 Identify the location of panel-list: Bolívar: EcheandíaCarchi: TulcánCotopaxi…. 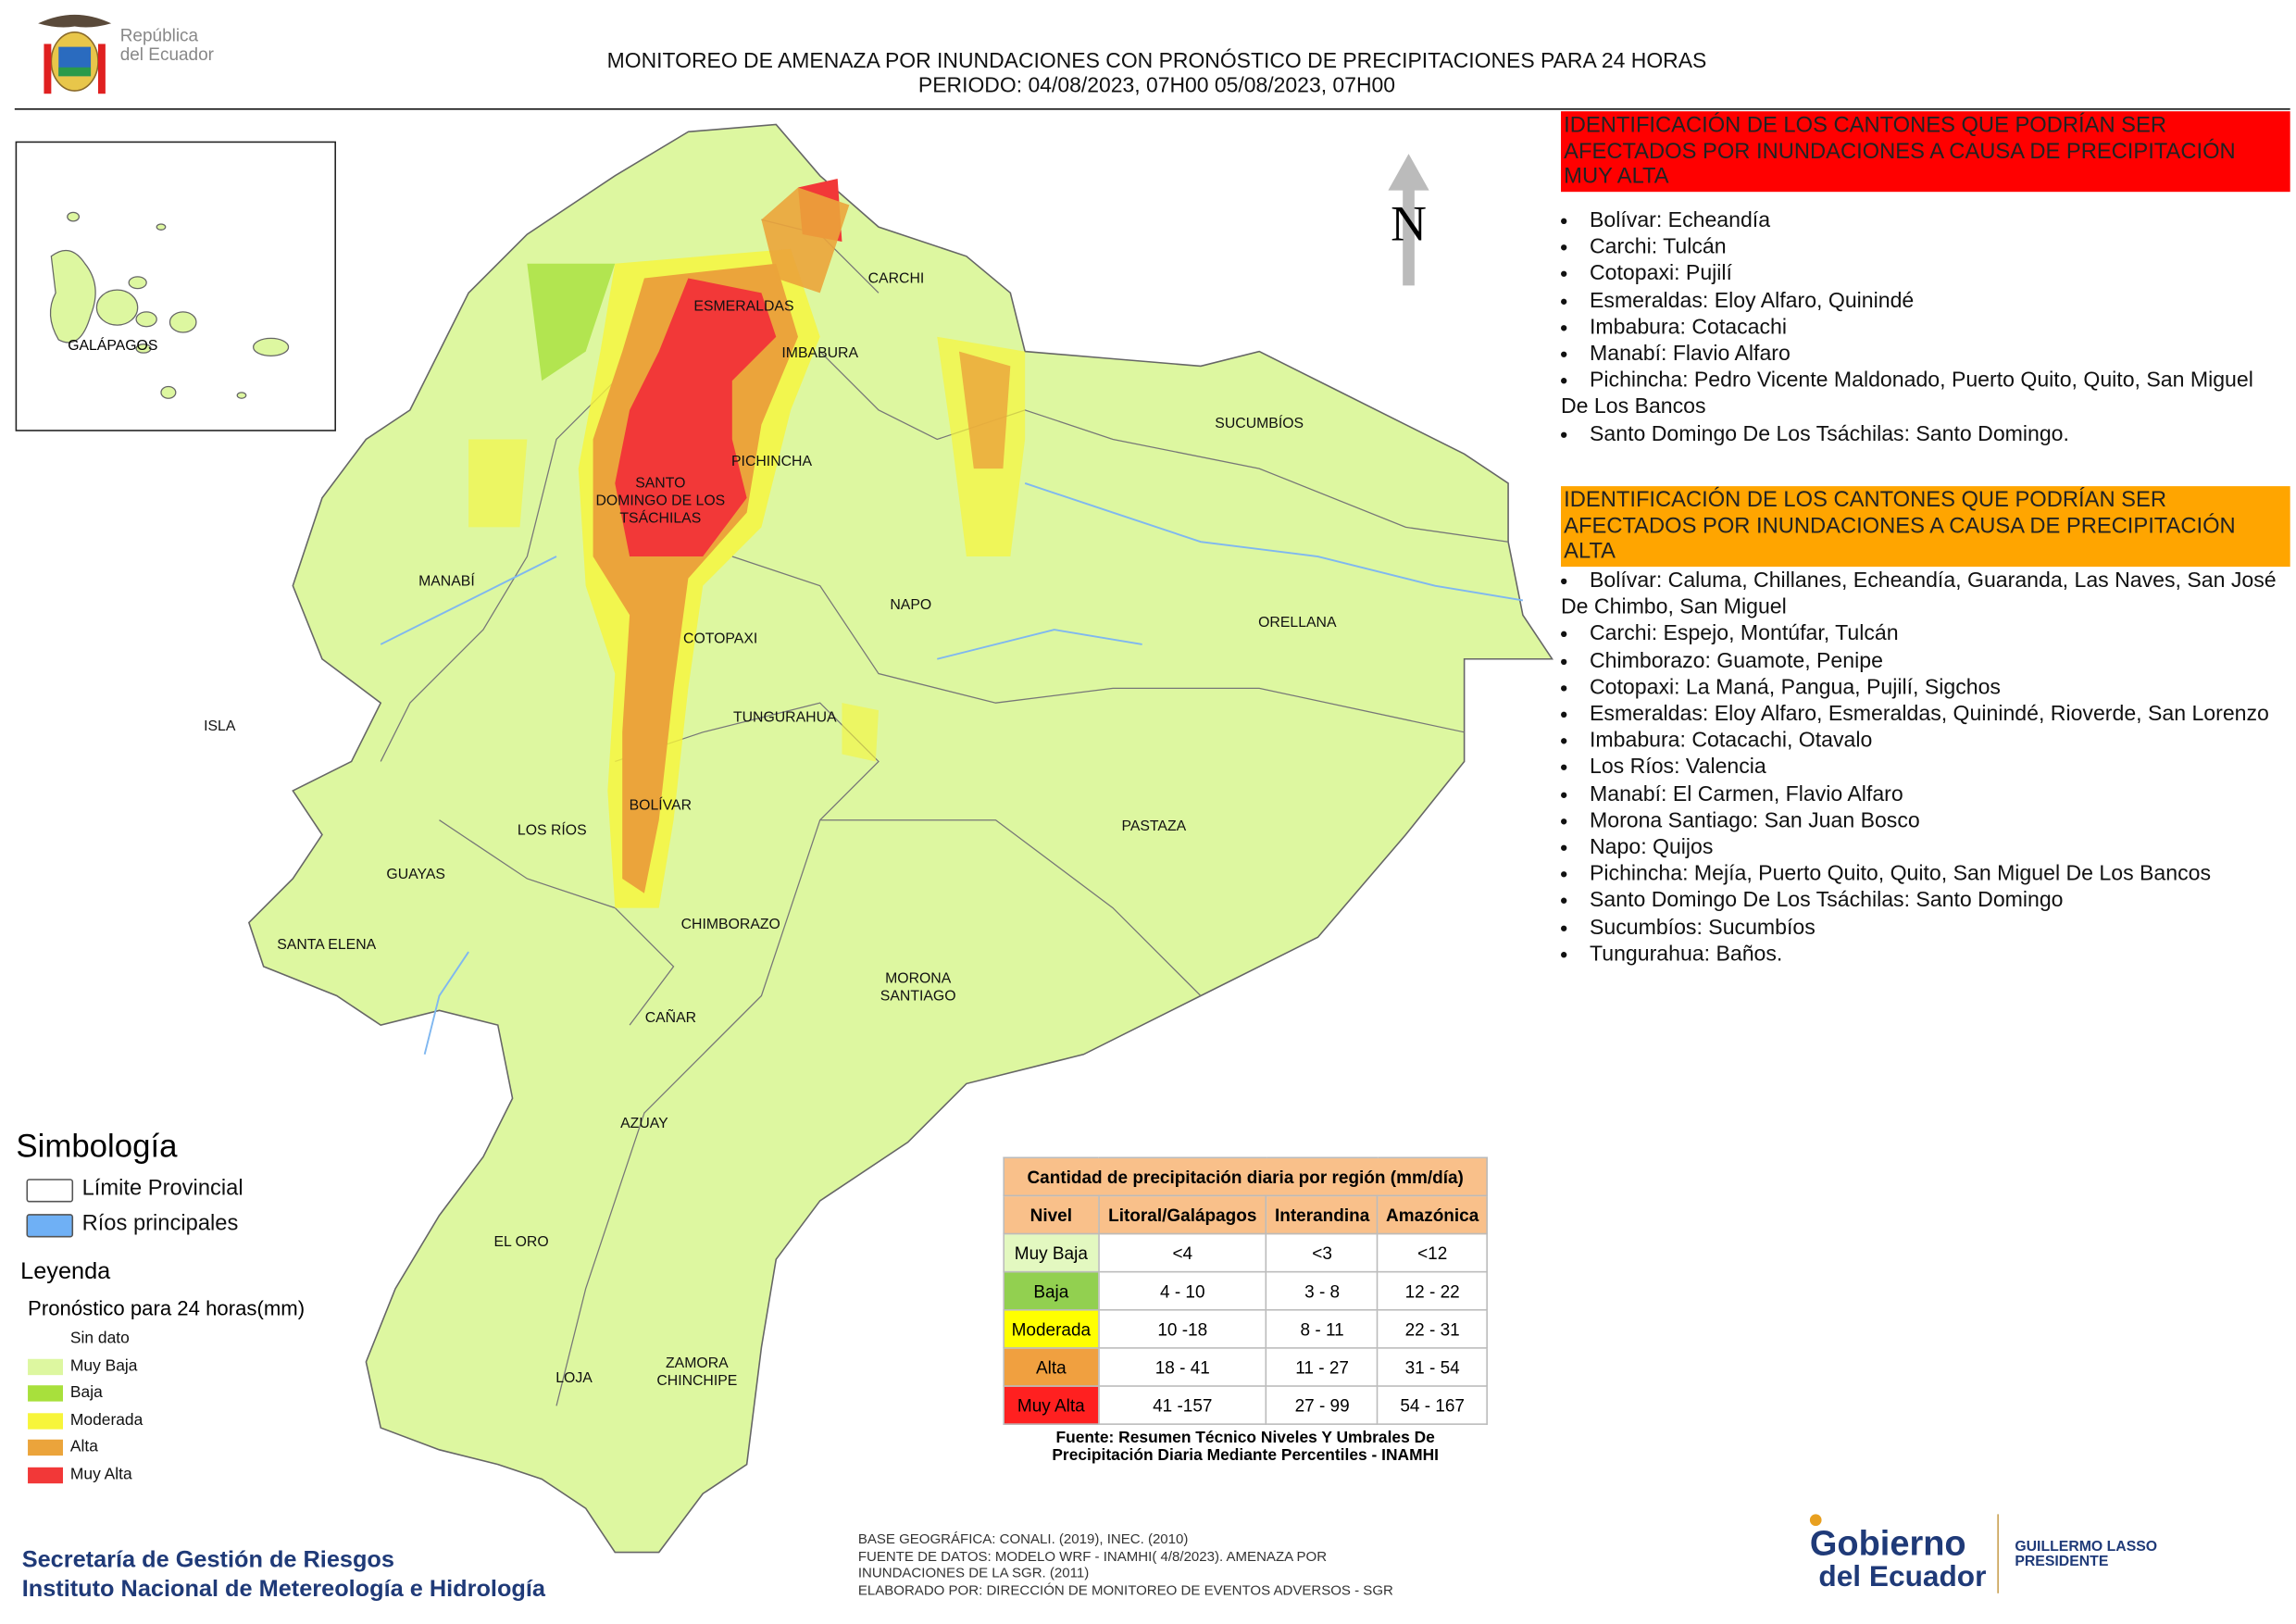
(1921, 328).